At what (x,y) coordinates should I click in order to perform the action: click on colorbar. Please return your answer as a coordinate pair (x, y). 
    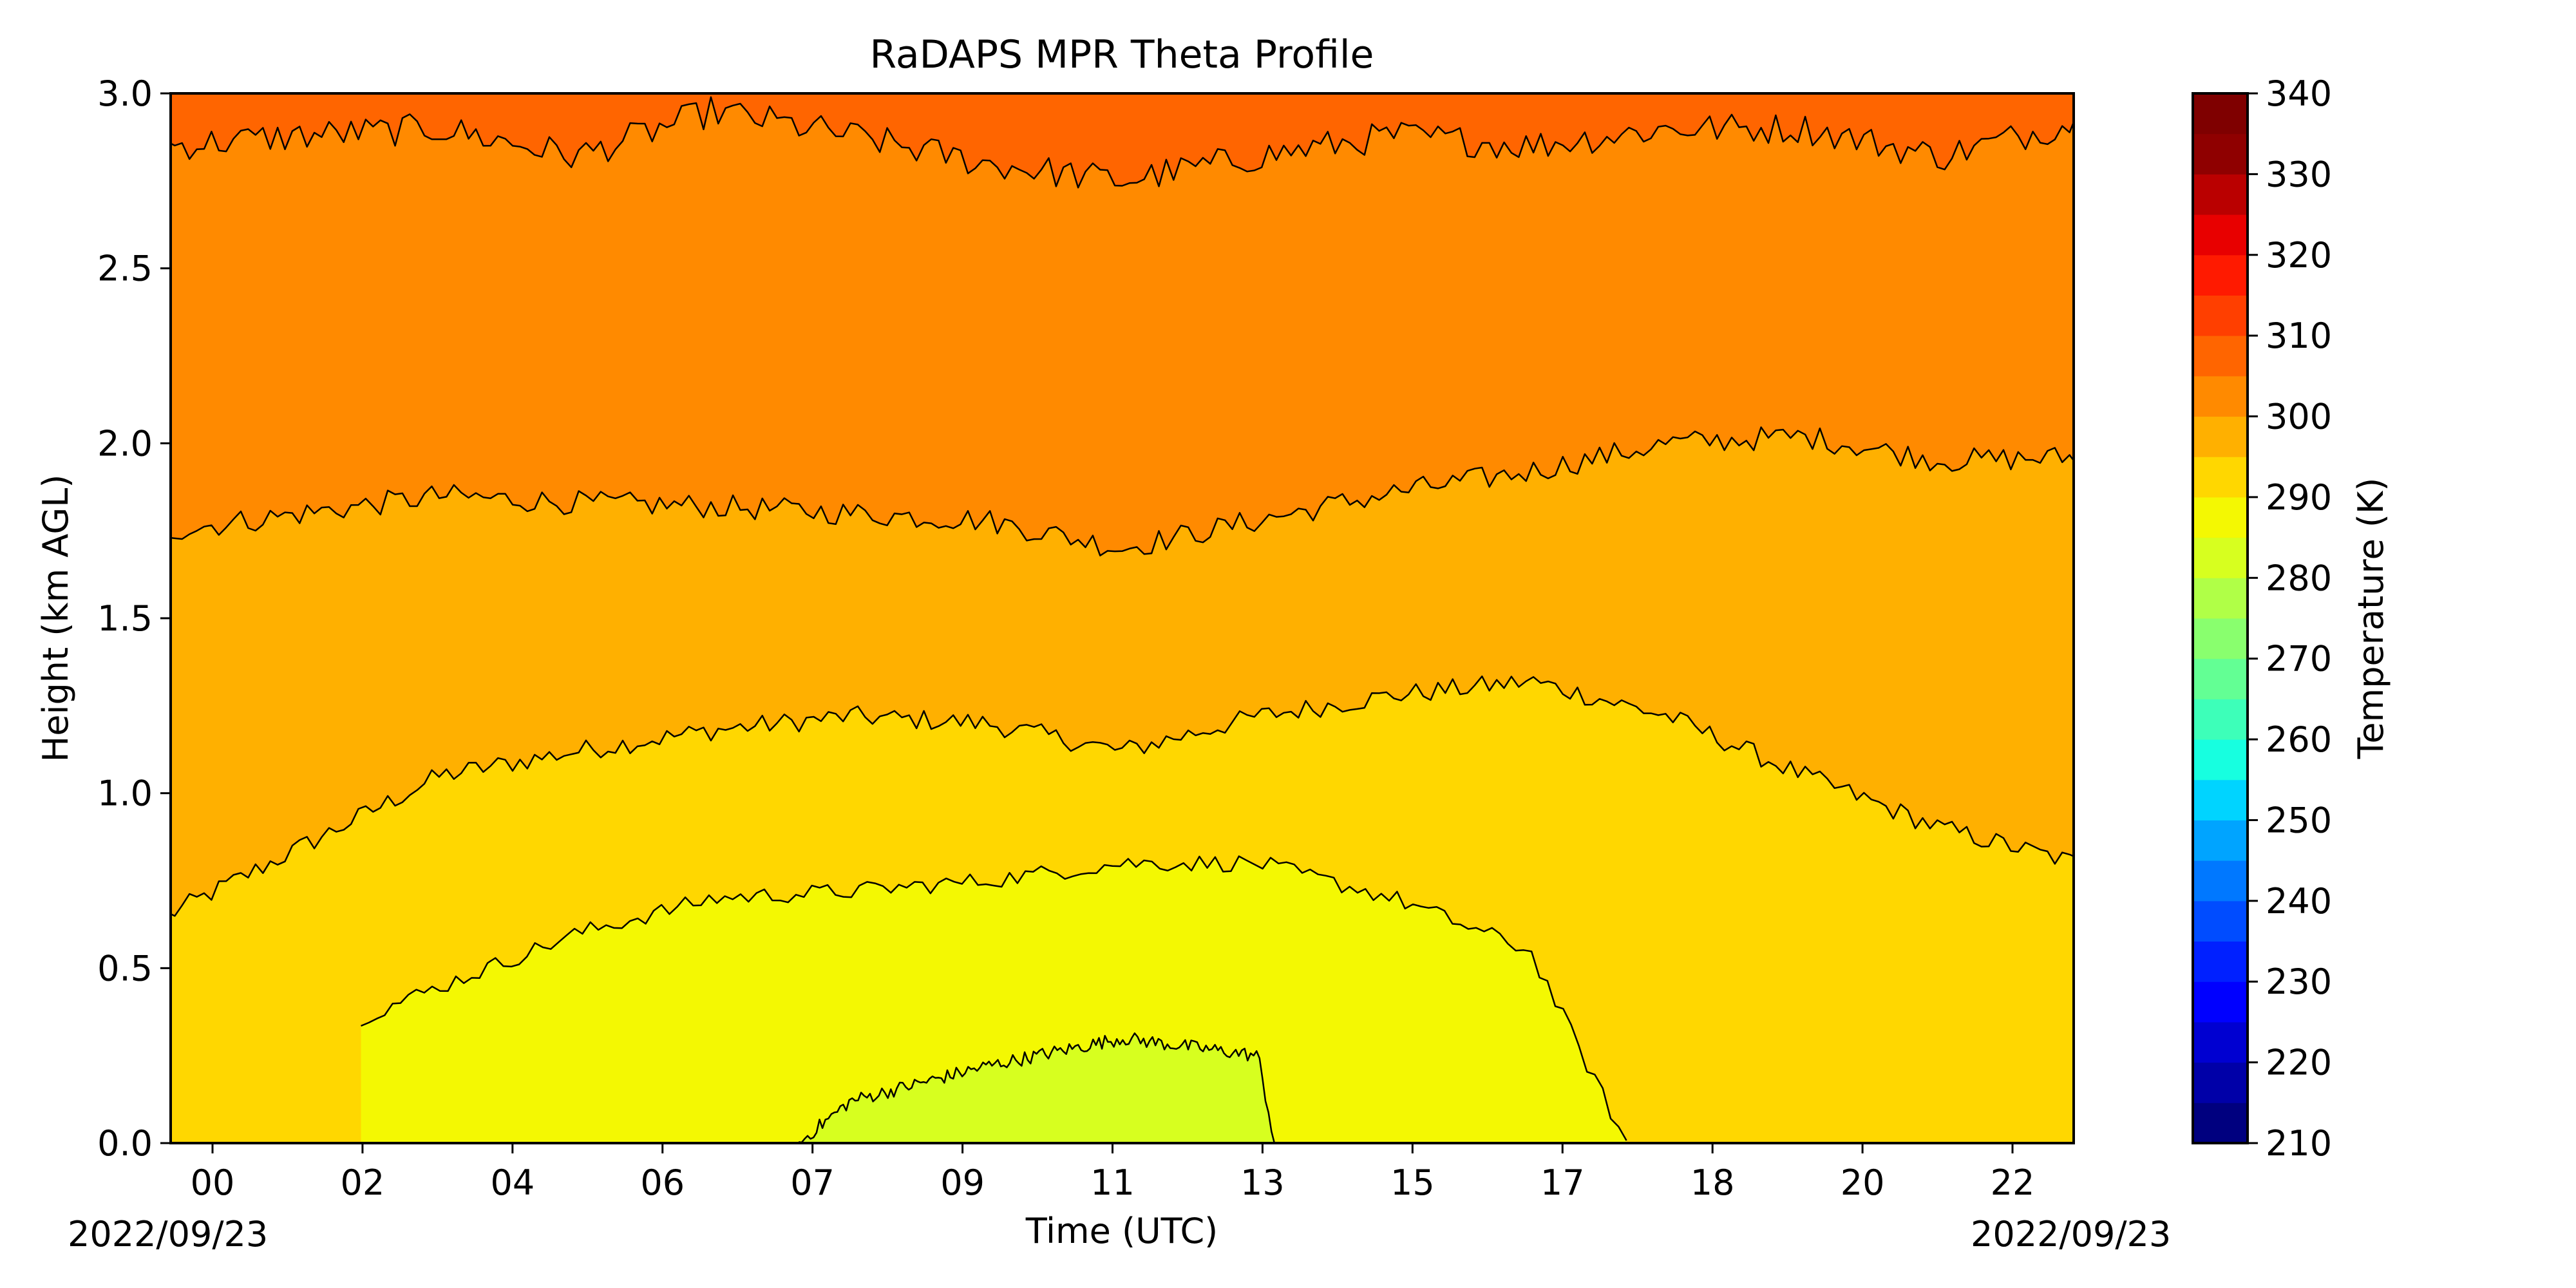
    Looking at the image, I should click on (2220, 619).